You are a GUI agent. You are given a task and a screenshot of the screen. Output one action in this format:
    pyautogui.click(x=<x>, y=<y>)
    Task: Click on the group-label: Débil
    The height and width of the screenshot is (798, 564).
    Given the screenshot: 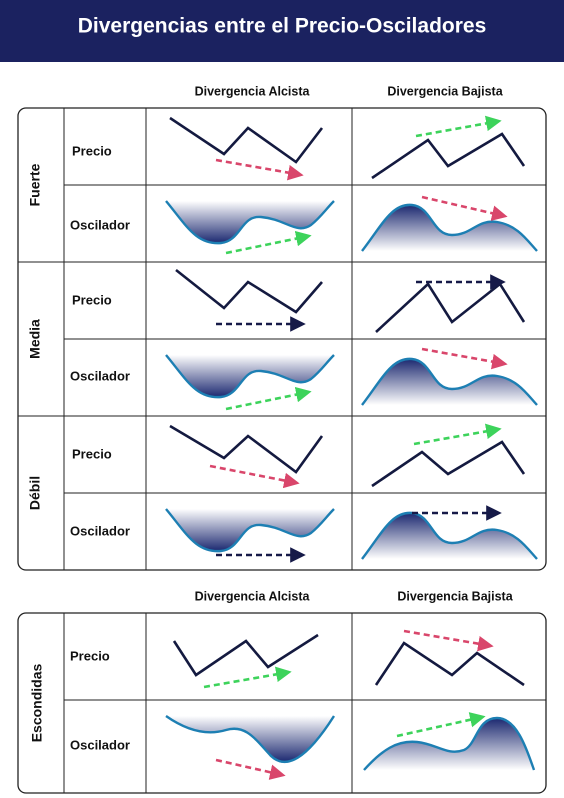 What is the action you would take?
    pyautogui.click(x=35, y=493)
    